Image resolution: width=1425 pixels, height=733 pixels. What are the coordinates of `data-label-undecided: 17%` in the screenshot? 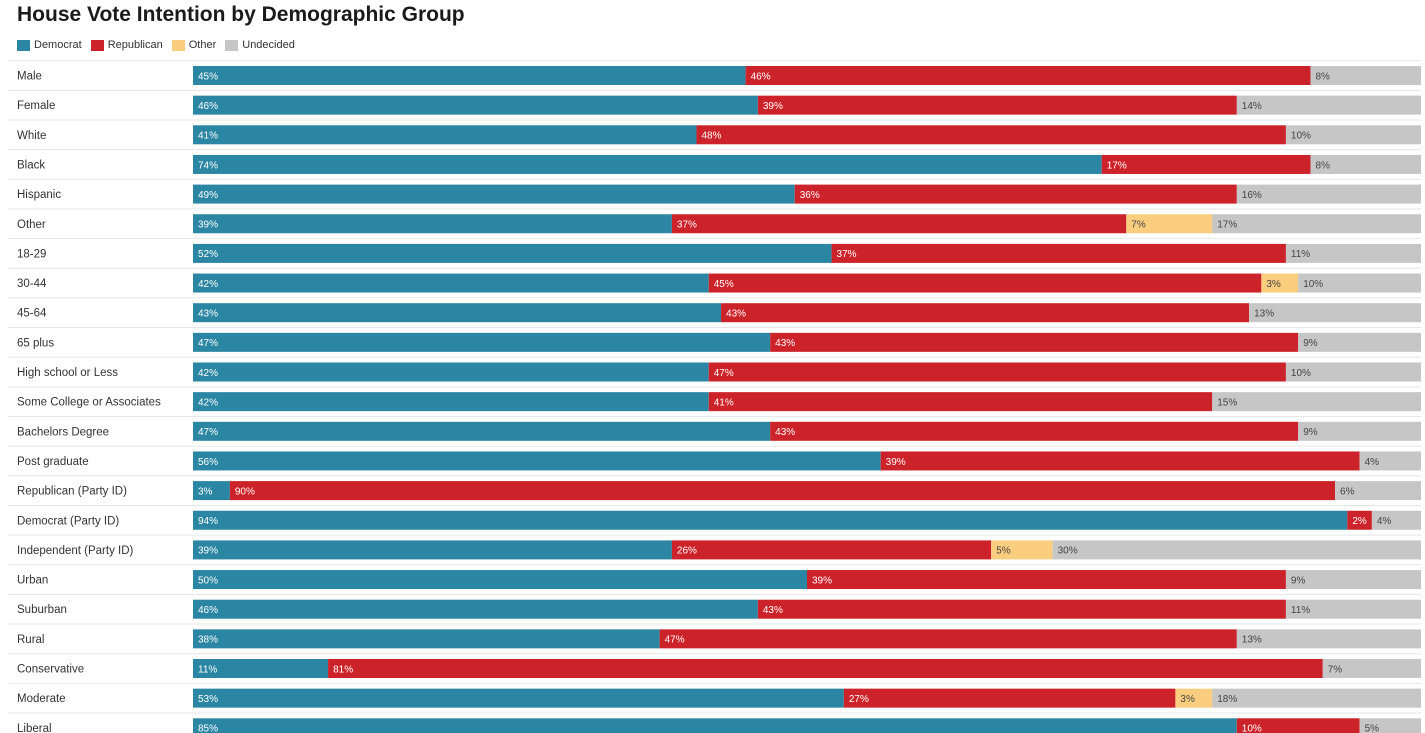 It's located at (1227, 225).